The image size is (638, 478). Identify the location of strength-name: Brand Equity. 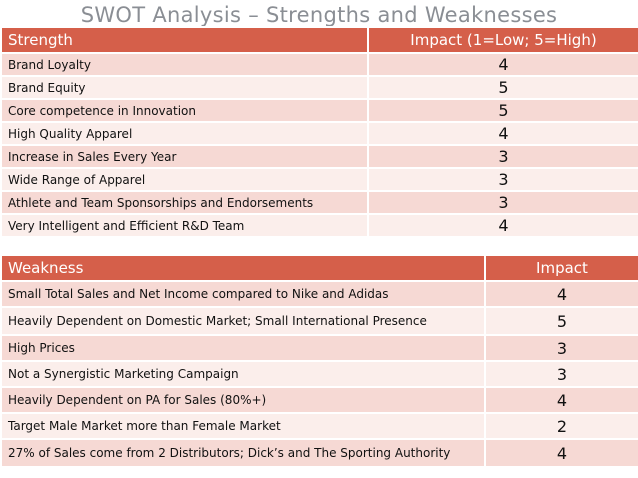
(184, 87).